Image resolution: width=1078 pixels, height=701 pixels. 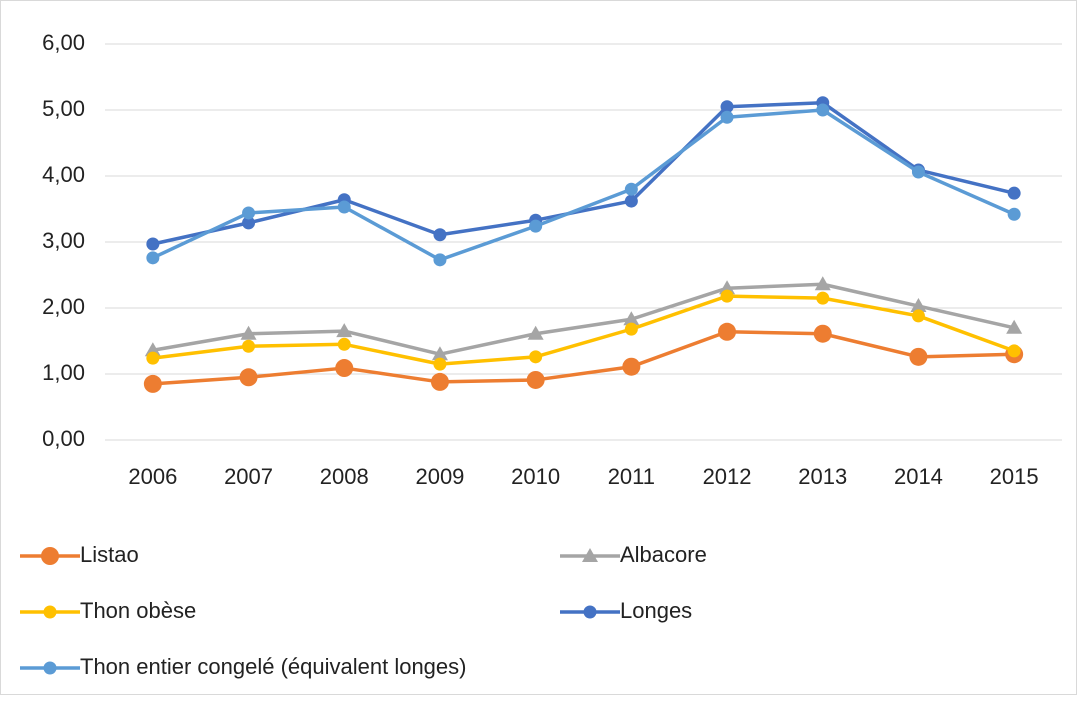 What do you see at coordinates (138, 610) in the screenshot?
I see `legend-label: Thon obèse` at bounding box center [138, 610].